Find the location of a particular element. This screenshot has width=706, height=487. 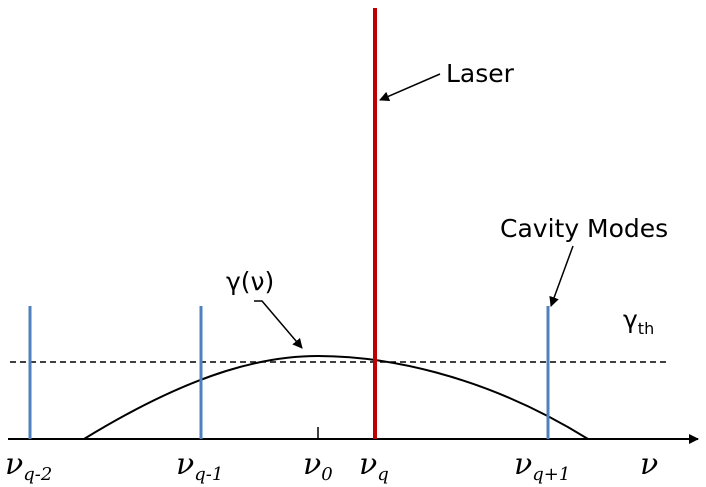

gain-label: γ(ν) is located at coordinates (250, 281).